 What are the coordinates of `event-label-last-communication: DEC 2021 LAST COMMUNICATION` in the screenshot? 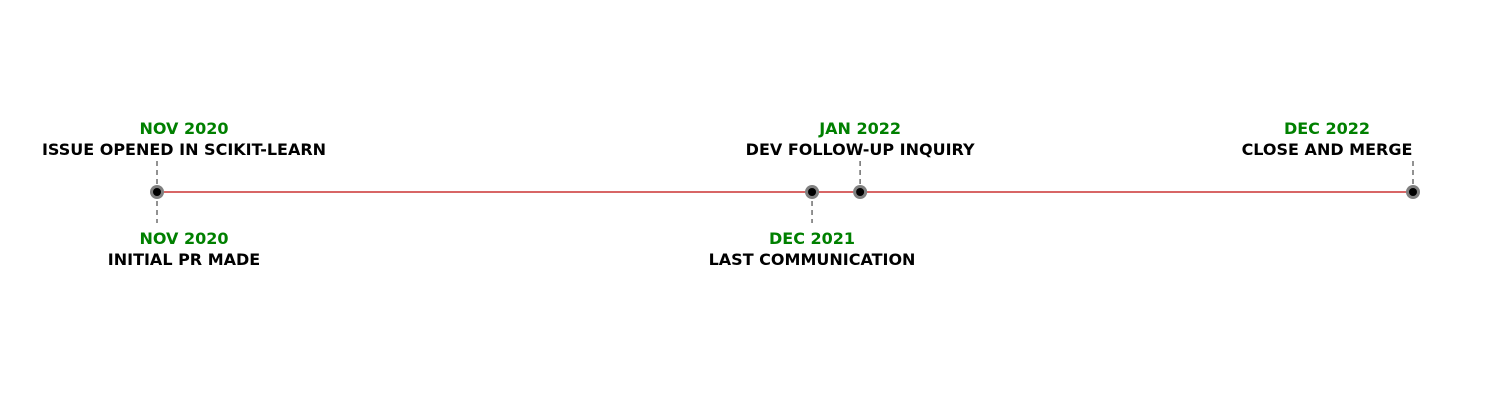 It's located at (812, 249).